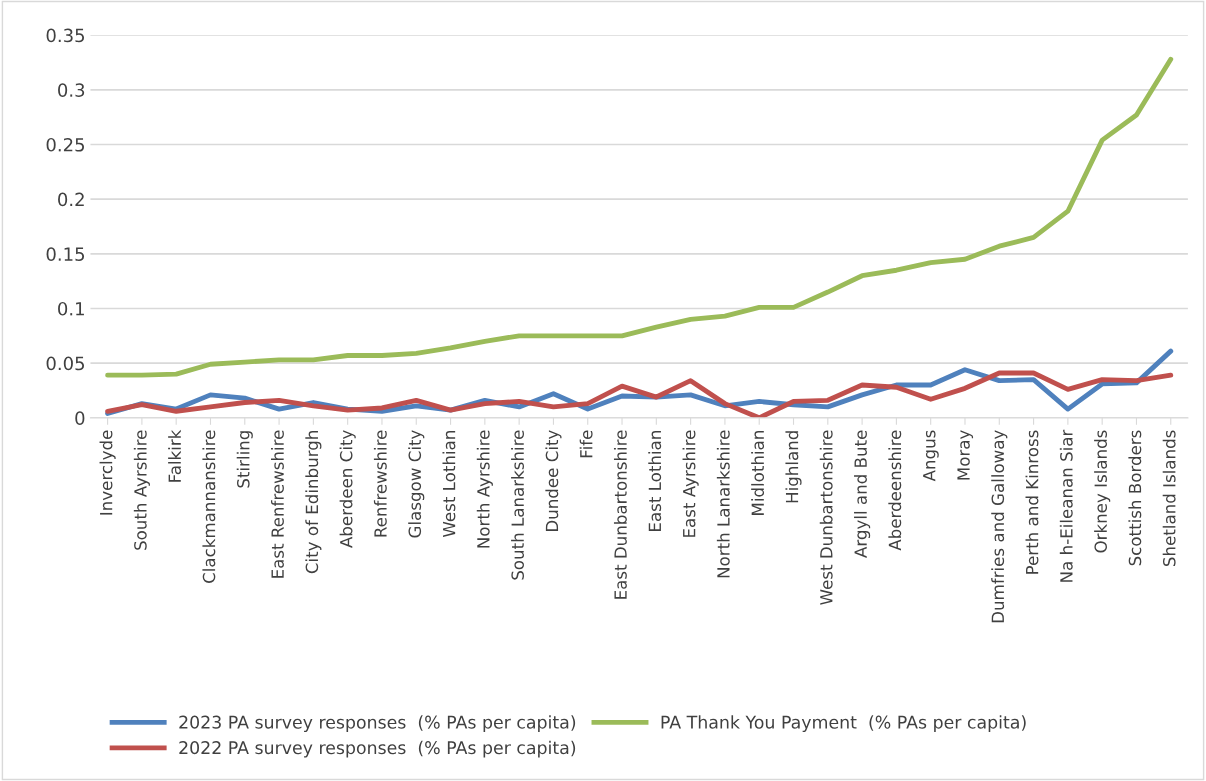  What do you see at coordinates (484, 489) in the screenshot?
I see `x-tick-label: North Ayrshire` at bounding box center [484, 489].